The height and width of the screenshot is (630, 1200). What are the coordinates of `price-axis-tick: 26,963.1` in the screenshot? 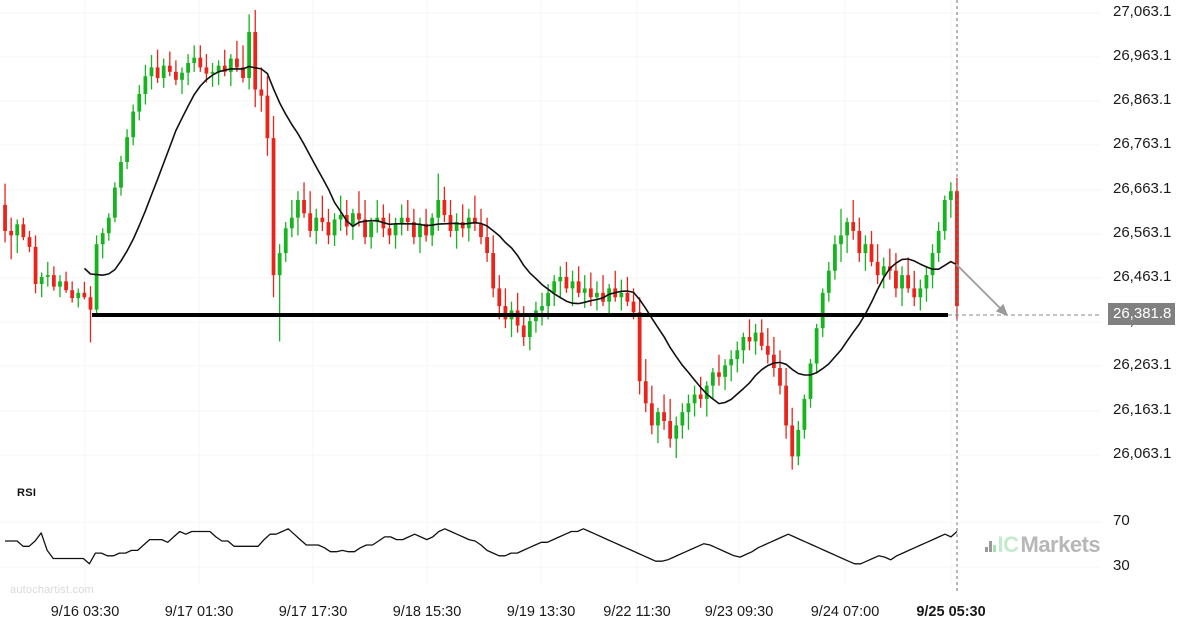 It's located at (1142, 55).